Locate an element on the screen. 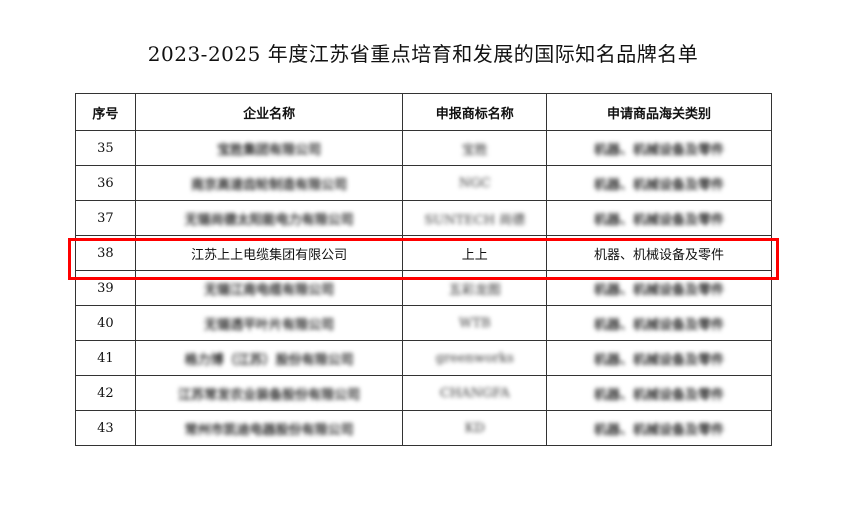 The height and width of the screenshot is (511, 846). cell-company: 常州市凯迪电器股份有限公司 is located at coordinates (269, 428).